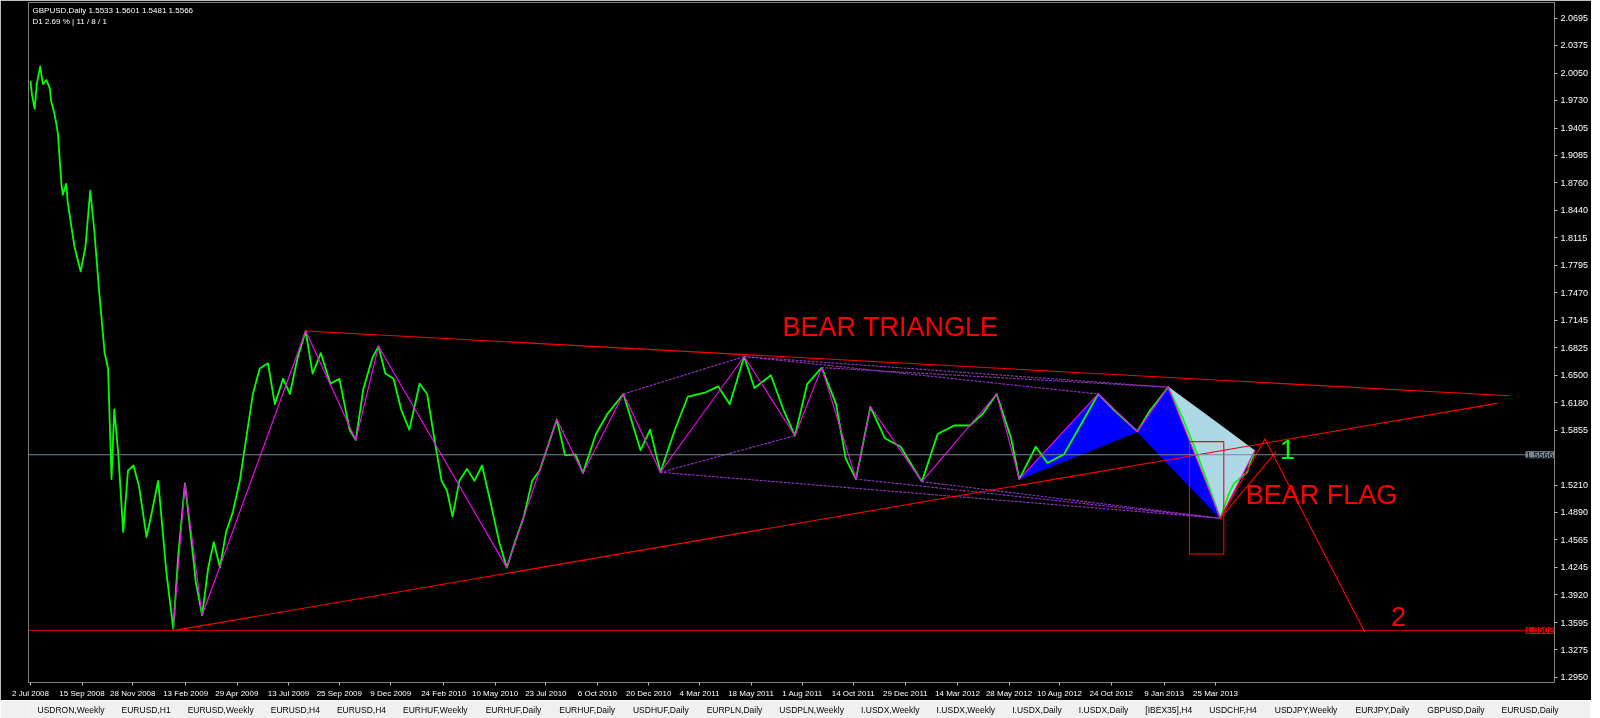 Image resolution: width=1600 pixels, height=718 pixels. What do you see at coordinates (906, 693) in the screenshot?
I see `x-tick-label: 29 Dec 2011` at bounding box center [906, 693].